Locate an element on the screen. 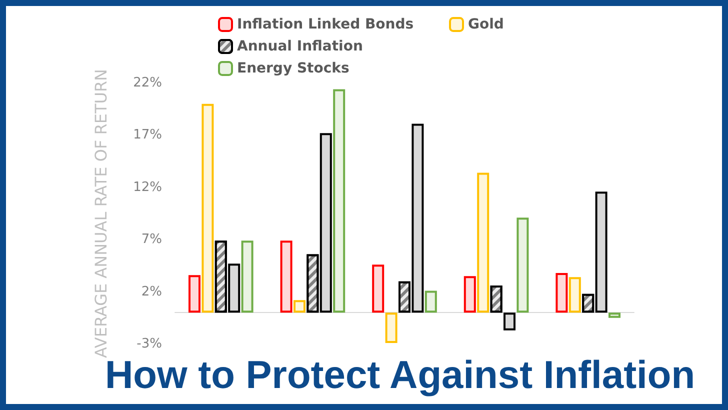 This screenshot has width=728, height=410. y-tick-label: 7% is located at coordinates (151, 240).